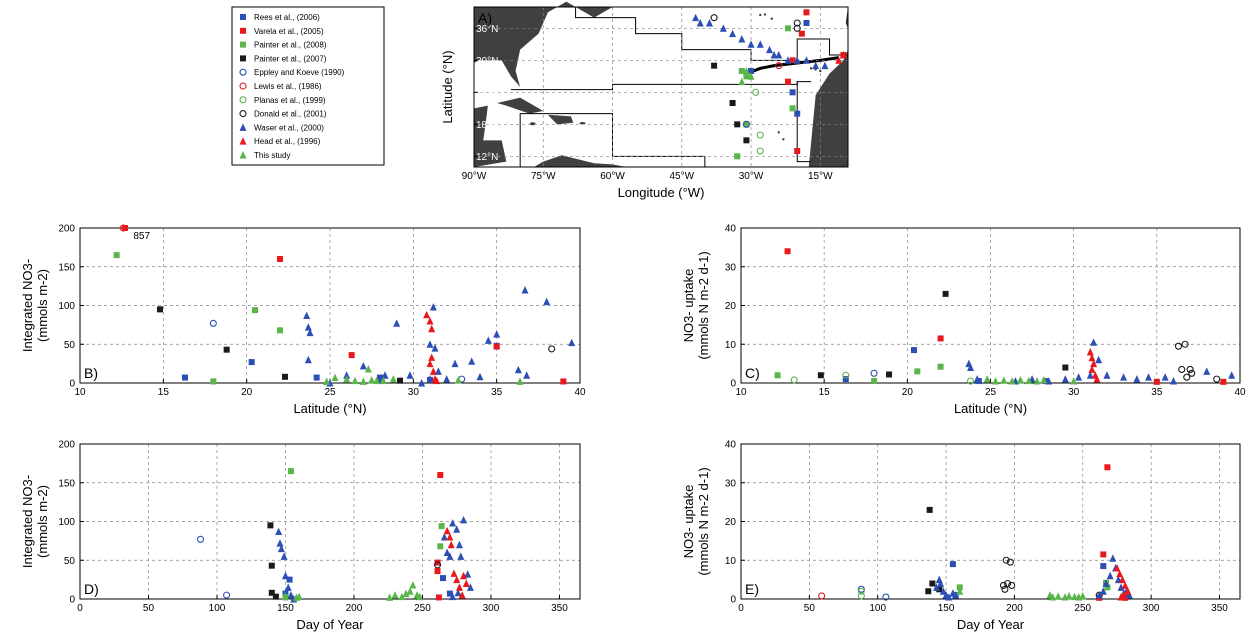  What do you see at coordinates (1082, 608) in the screenshot?
I see `x-tick-label: 250` at bounding box center [1082, 608].